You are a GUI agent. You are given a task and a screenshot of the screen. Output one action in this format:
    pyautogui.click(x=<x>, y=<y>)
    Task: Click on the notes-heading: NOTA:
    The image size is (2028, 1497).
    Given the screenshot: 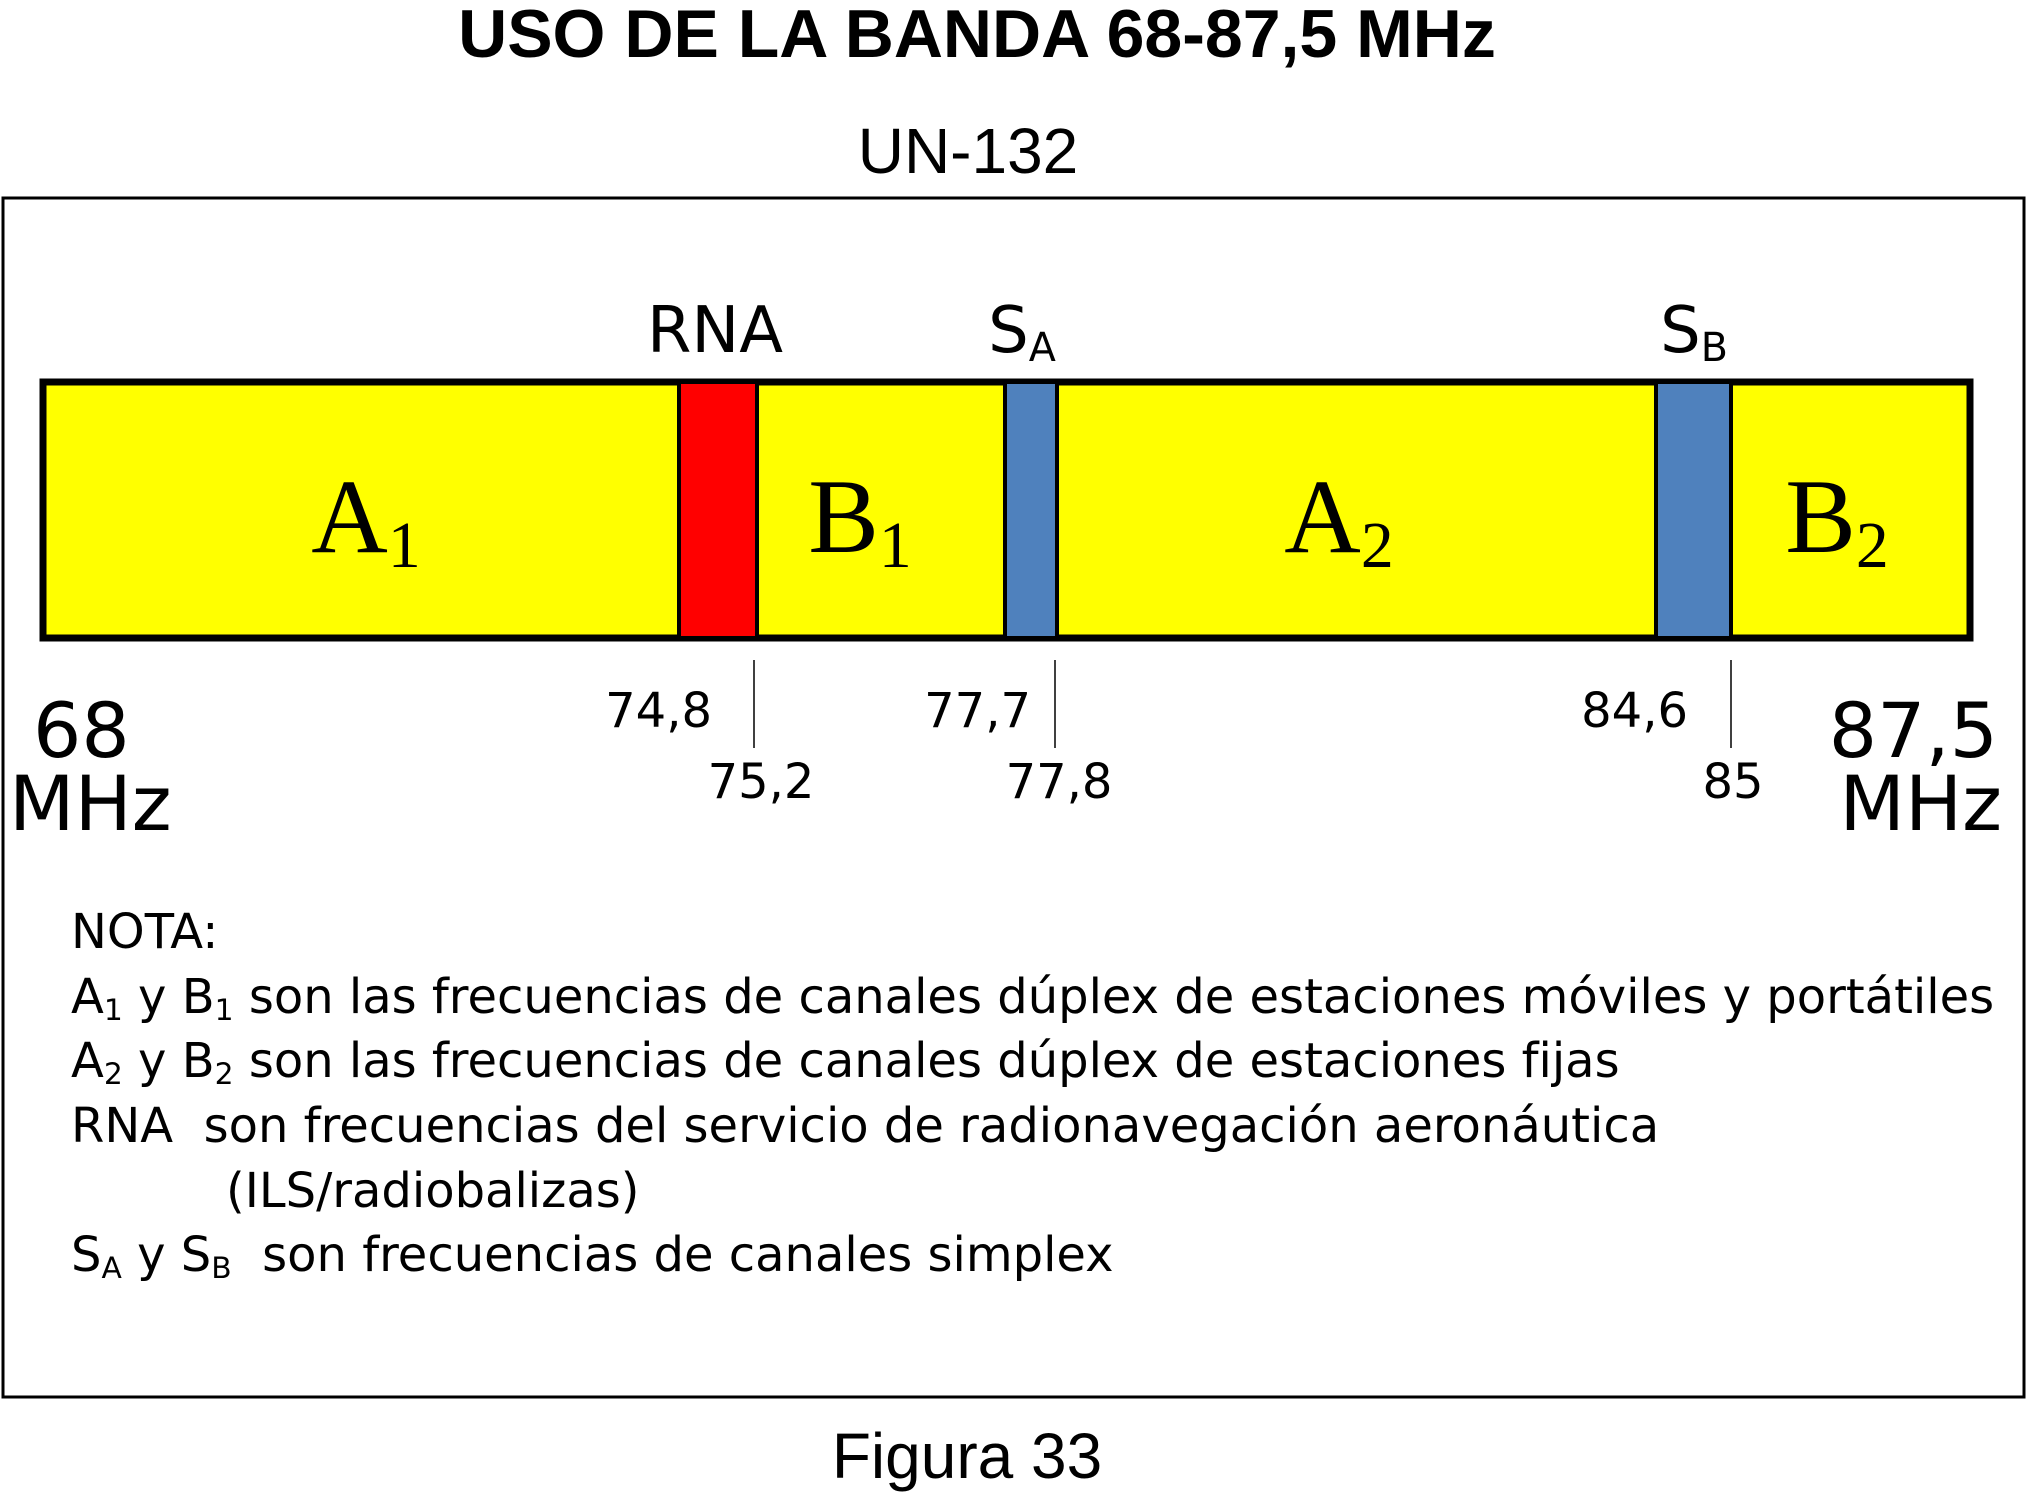 What is the action you would take?
    pyautogui.click(x=144, y=932)
    